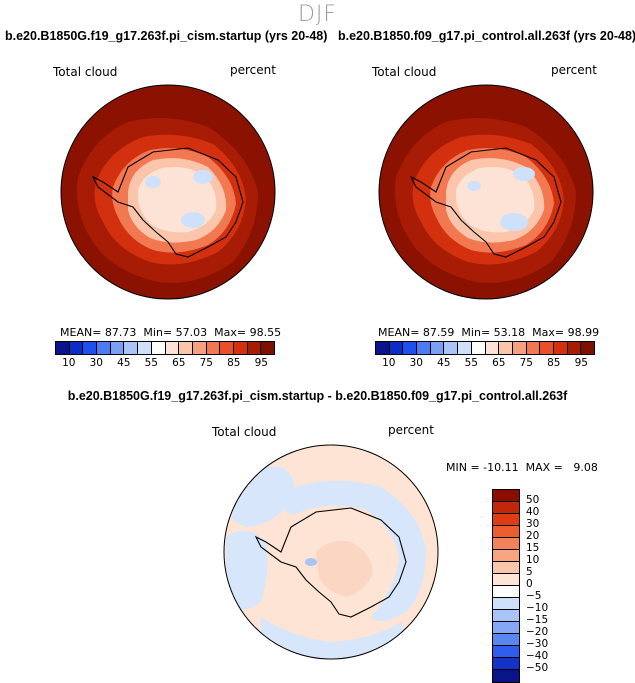  Describe the element at coordinates (416, 363) in the screenshot. I see `panel-2-colorbar-tick-label: 30` at that location.